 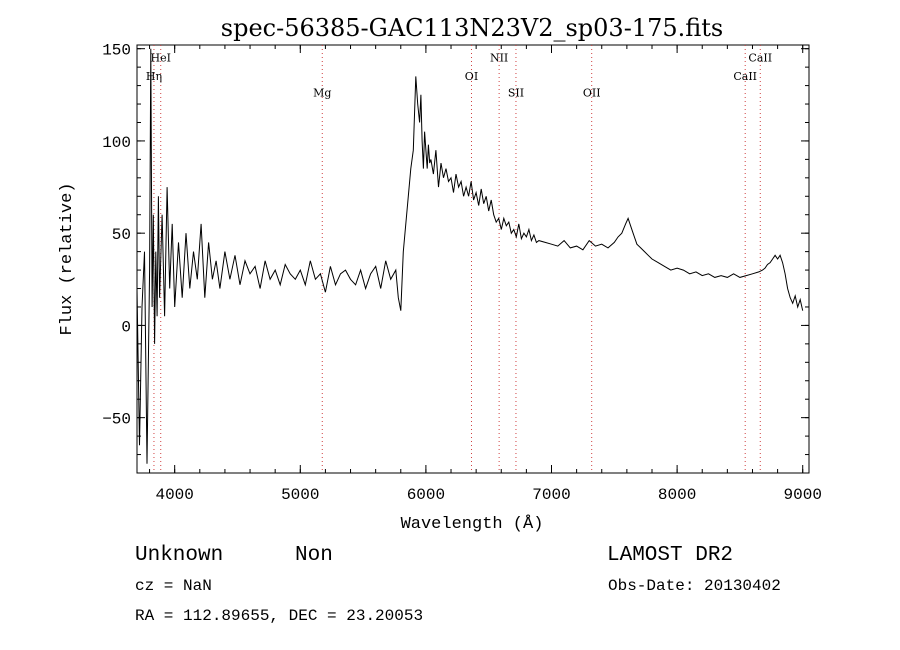 What do you see at coordinates (499, 58) in the screenshot?
I see `line-annotation: NII` at bounding box center [499, 58].